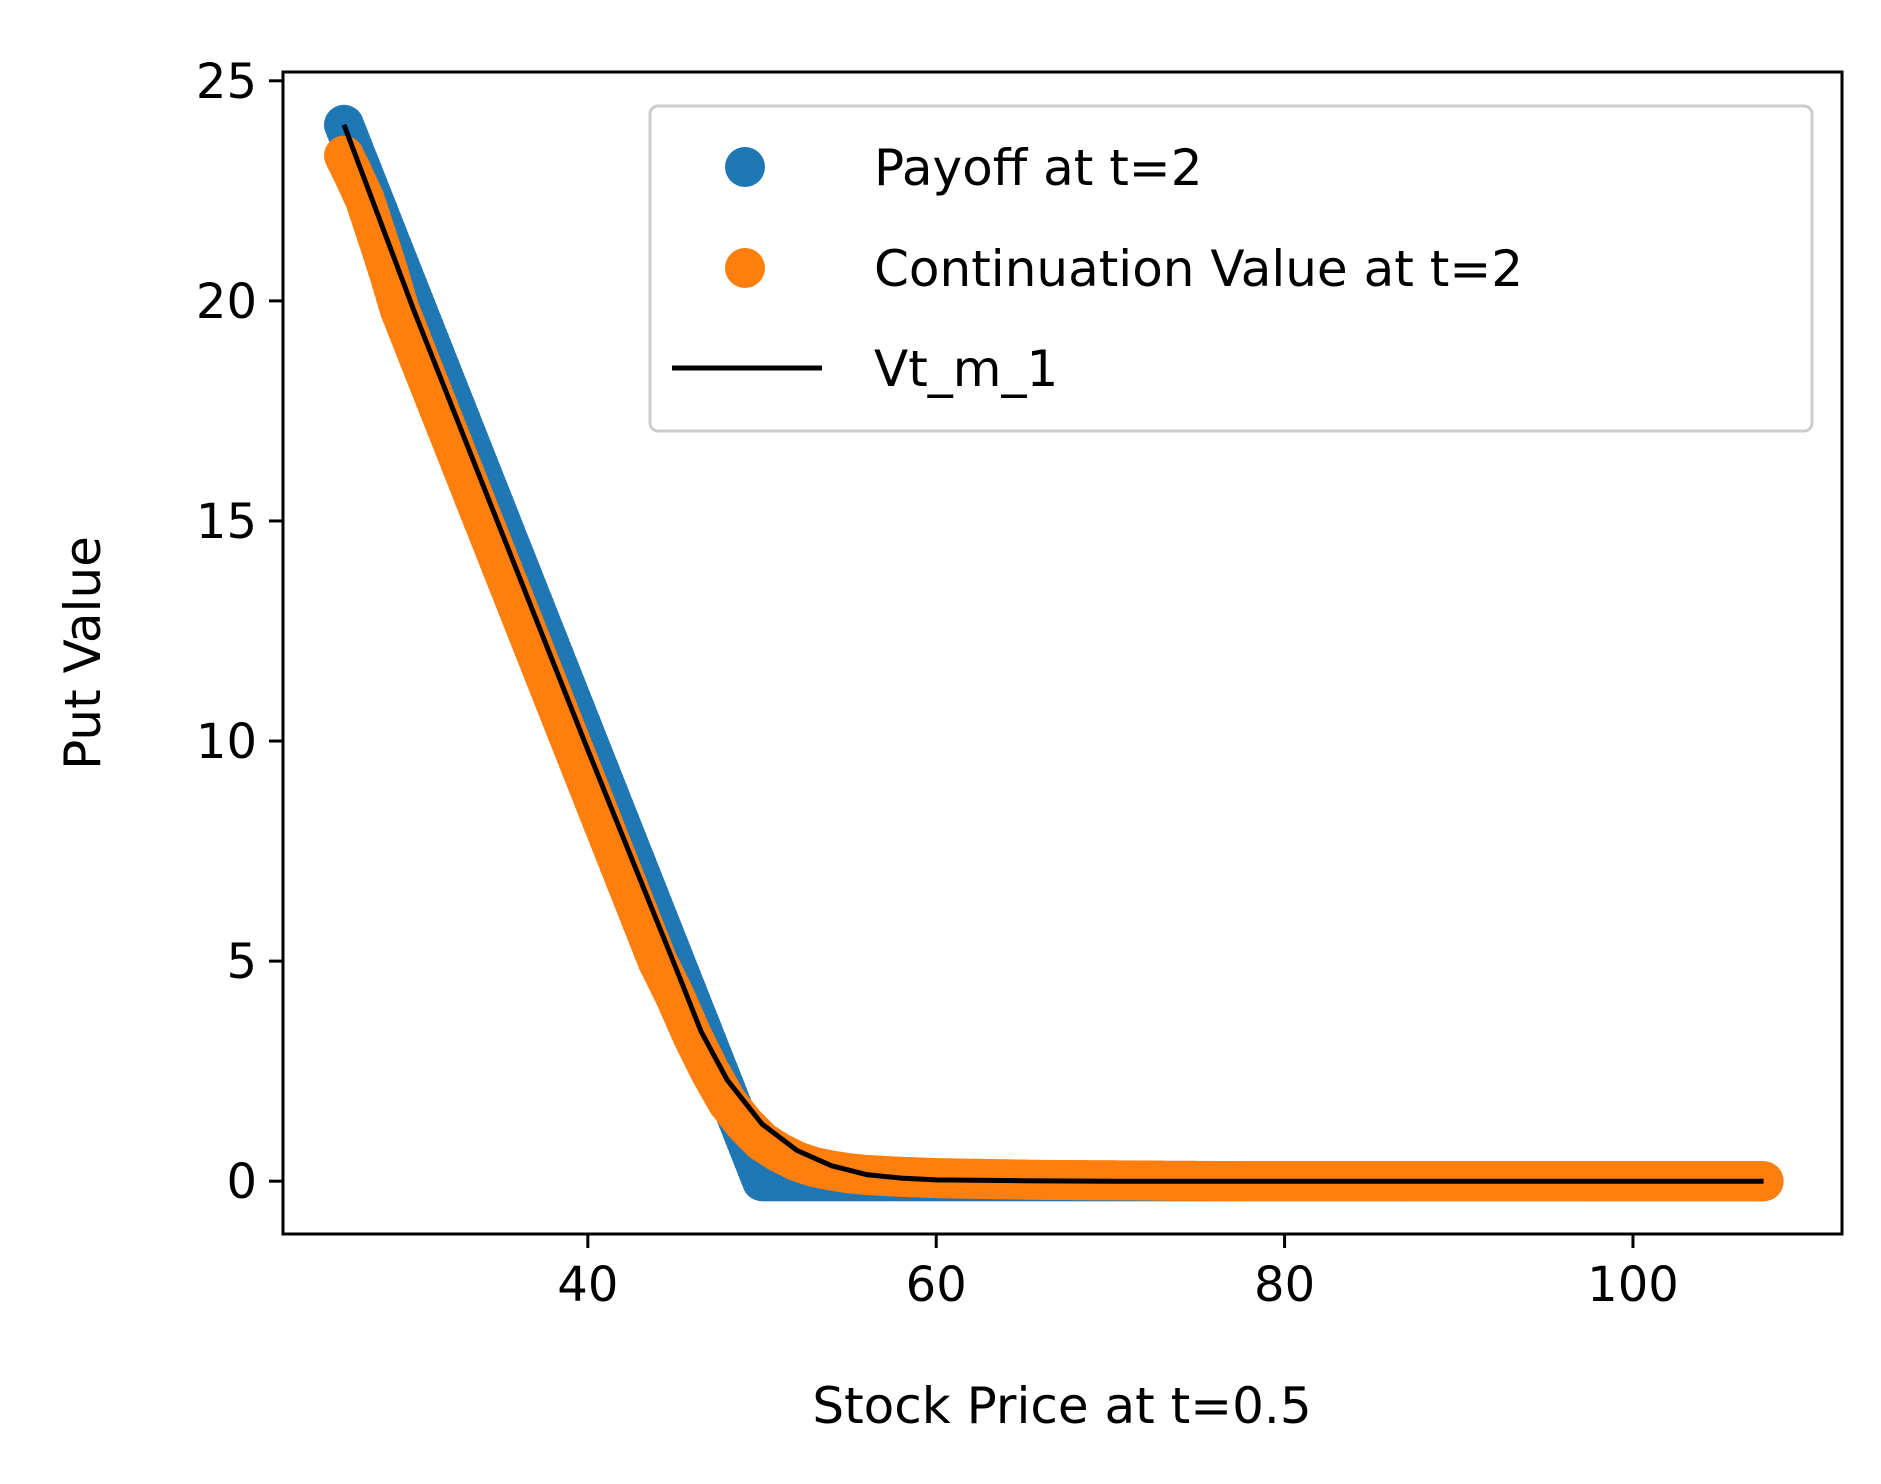 This screenshot has width=1881, height=1484. What do you see at coordinates (966, 369) in the screenshot?
I see `legend-label-vt: Vt_m_1` at bounding box center [966, 369].